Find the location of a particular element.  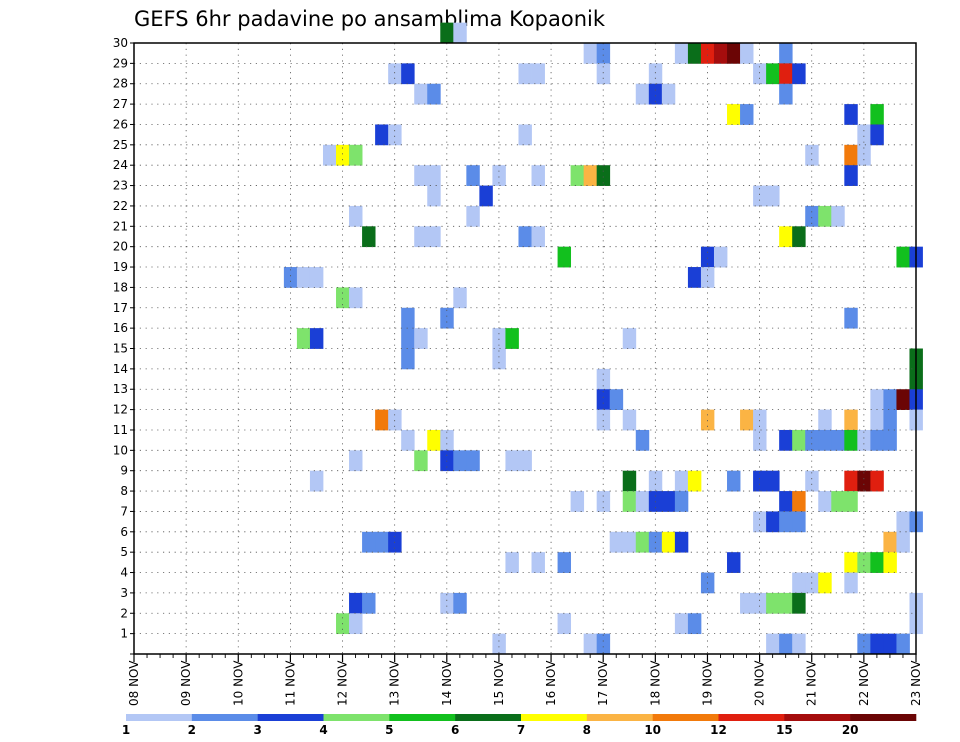

y-tick-label: 30 is located at coordinates (120, 43).